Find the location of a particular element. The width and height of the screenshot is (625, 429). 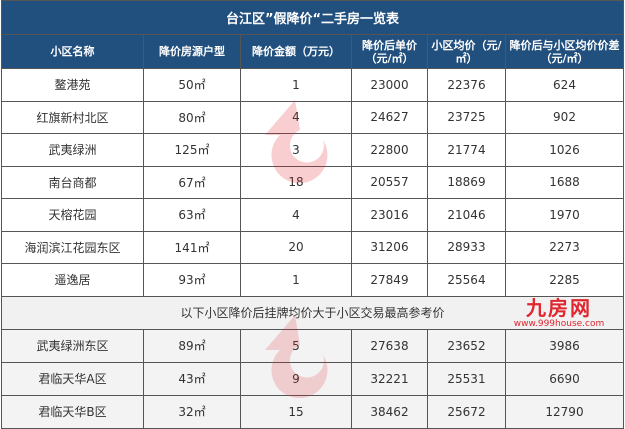

table-cell: 93㎡ is located at coordinates (192, 280).